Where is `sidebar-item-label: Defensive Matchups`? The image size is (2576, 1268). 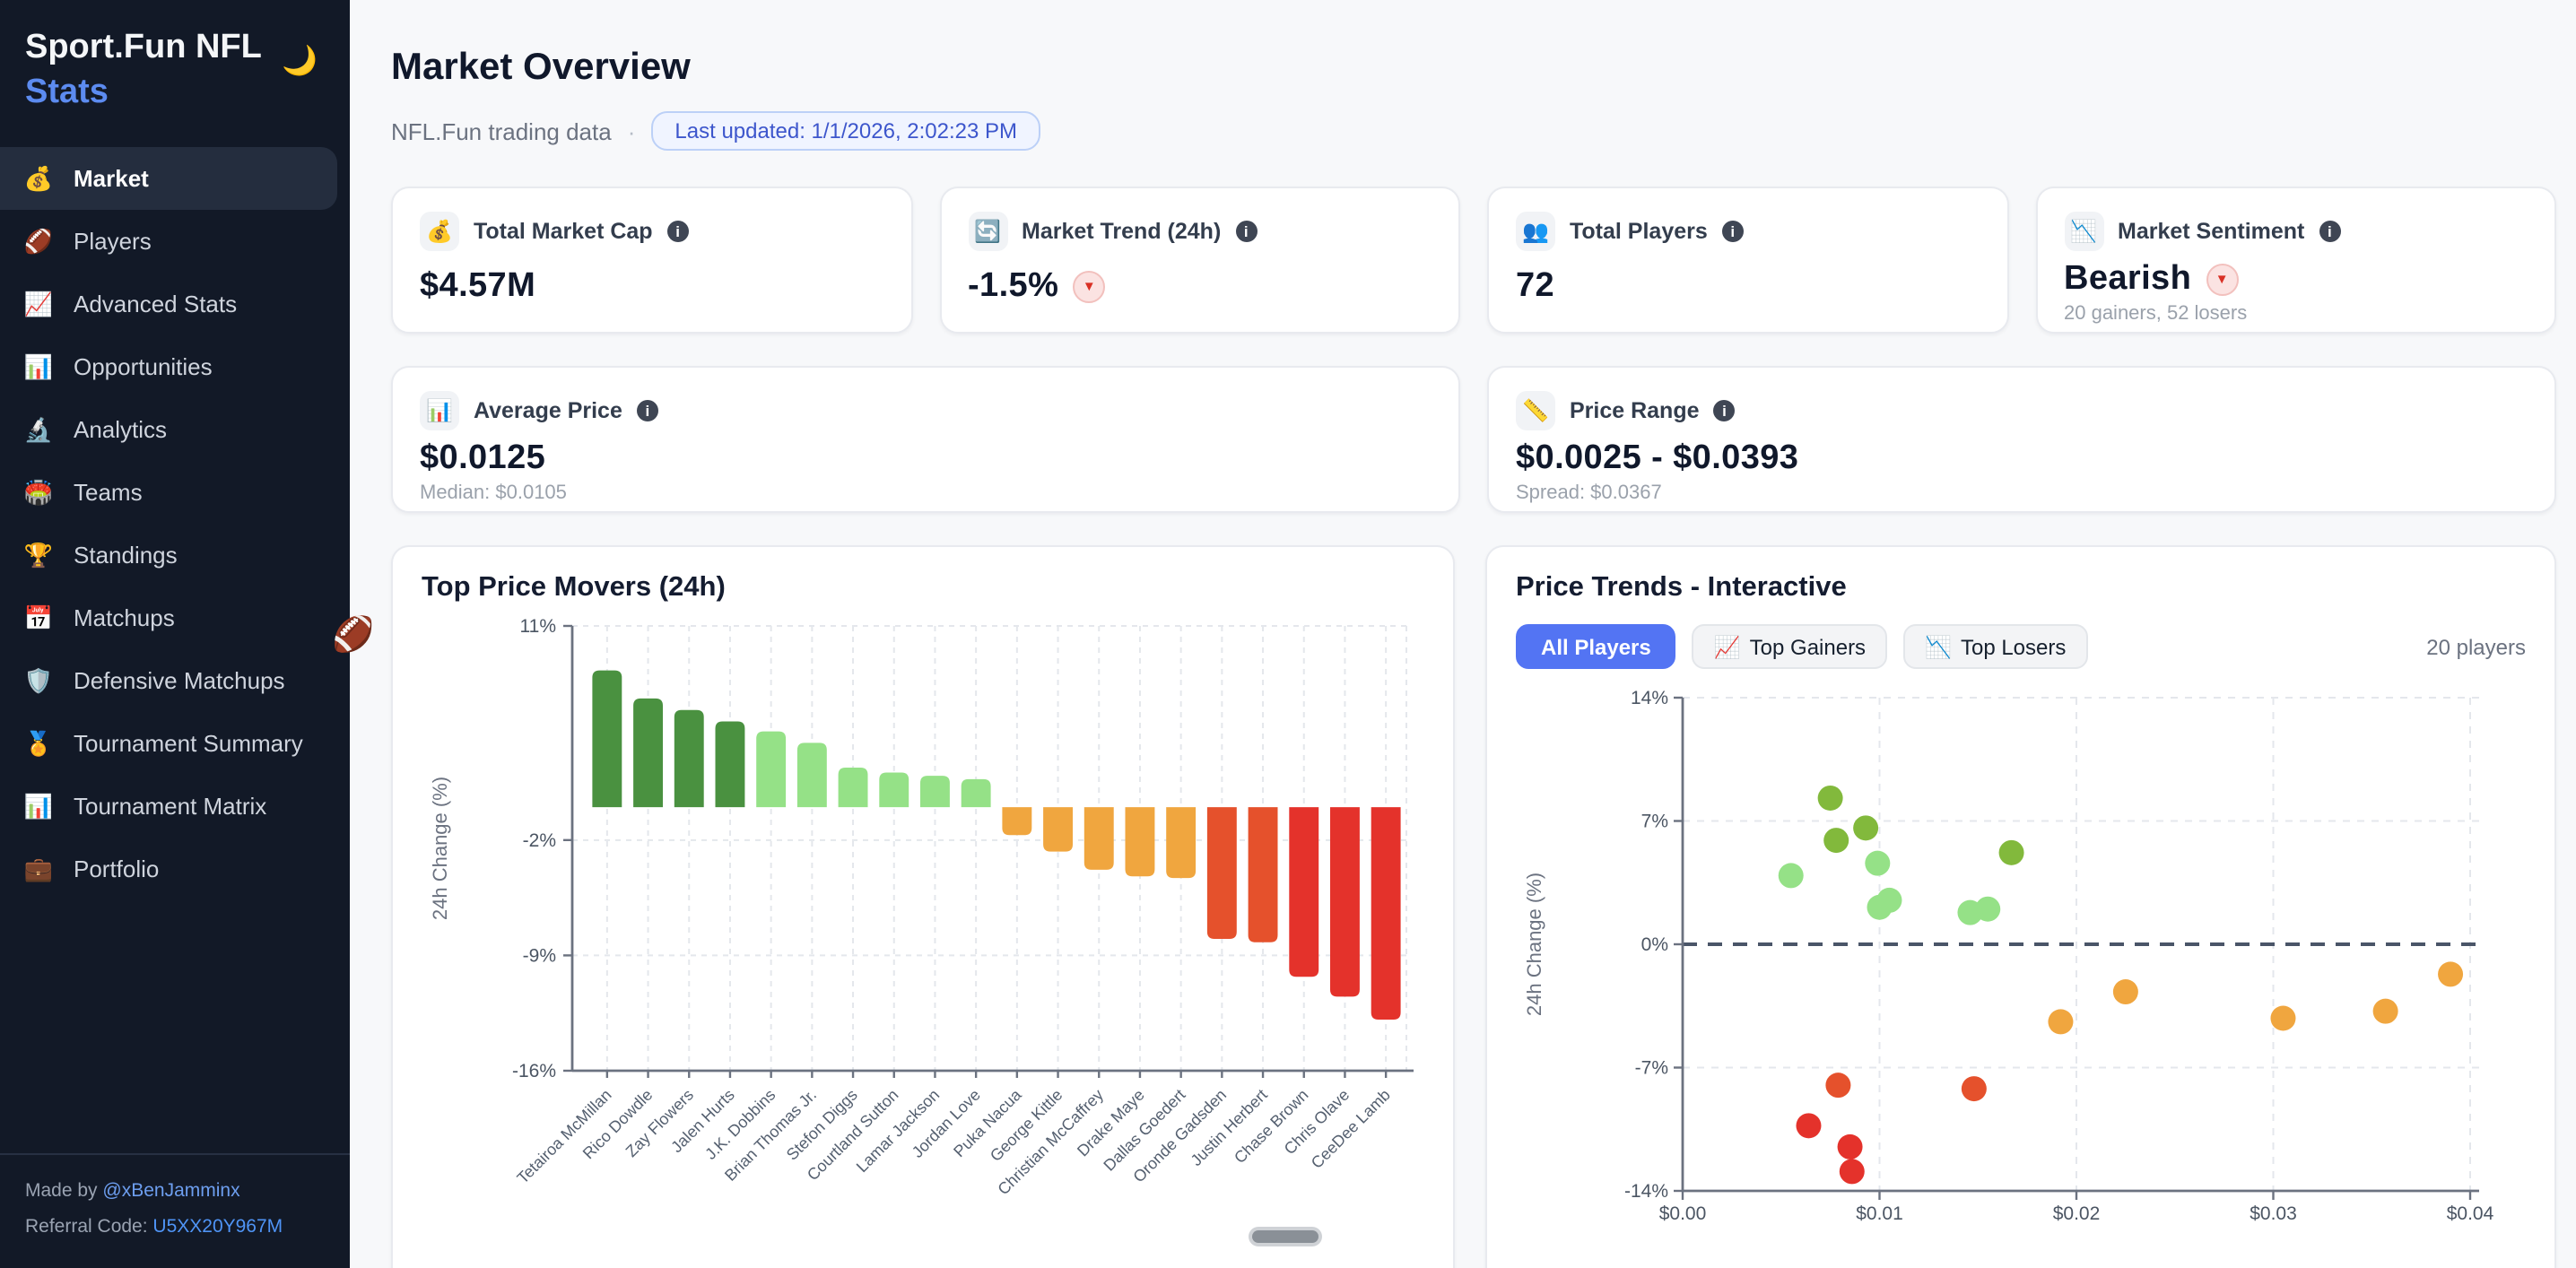
sidebar-item-label: Defensive Matchups is located at coordinates (179, 681).